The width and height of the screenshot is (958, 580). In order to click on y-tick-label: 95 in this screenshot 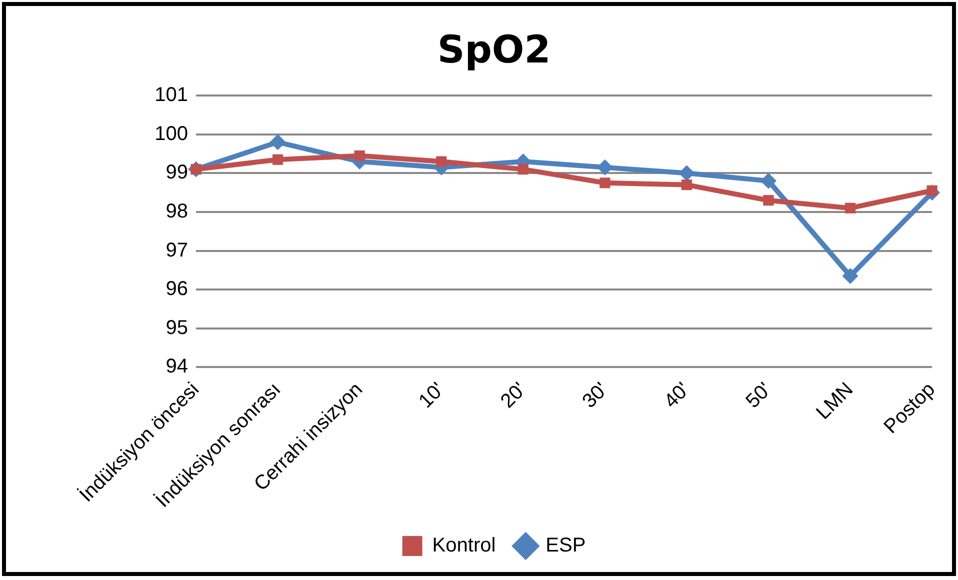, I will do `click(177, 327)`.